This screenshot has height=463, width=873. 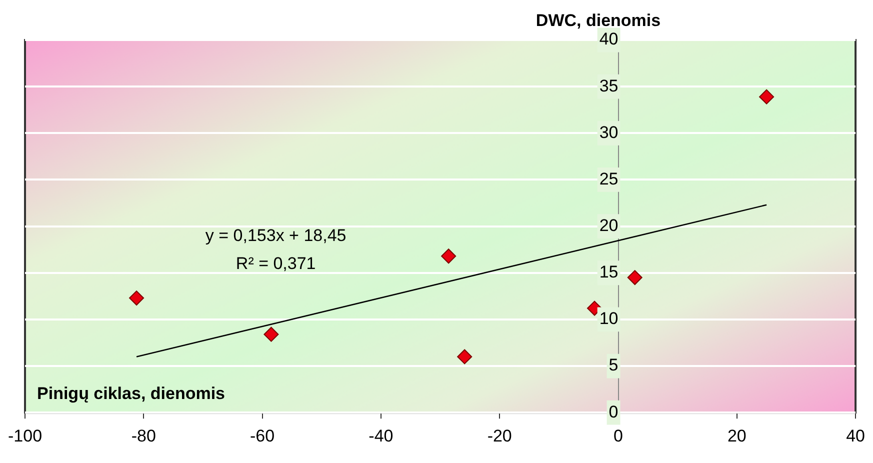 I want to click on y-axis-title: DWC, dienomis, so click(x=598, y=20).